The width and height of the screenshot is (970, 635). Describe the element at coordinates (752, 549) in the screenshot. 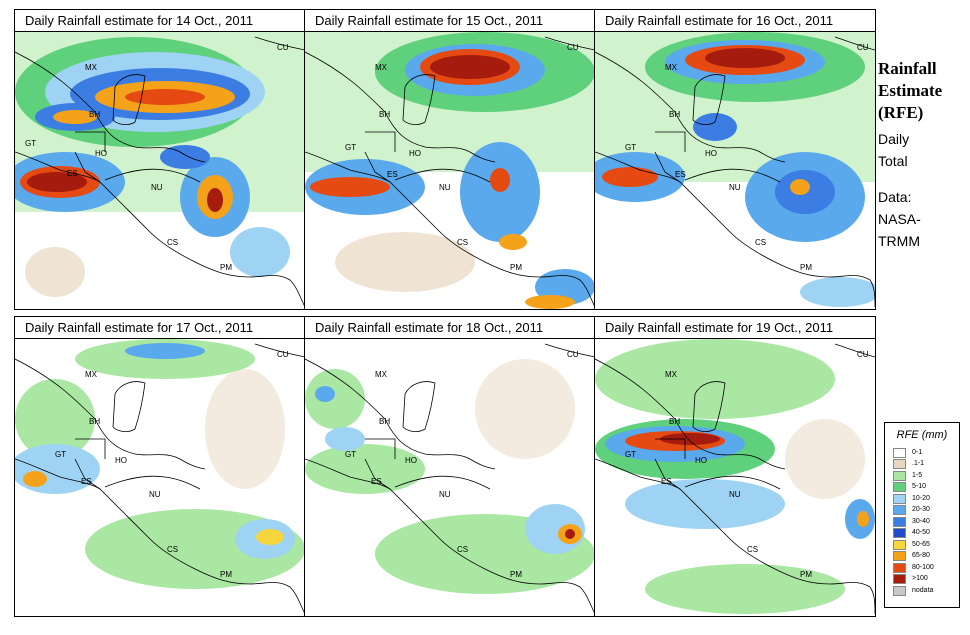

I see `label-cs: CS` at that location.